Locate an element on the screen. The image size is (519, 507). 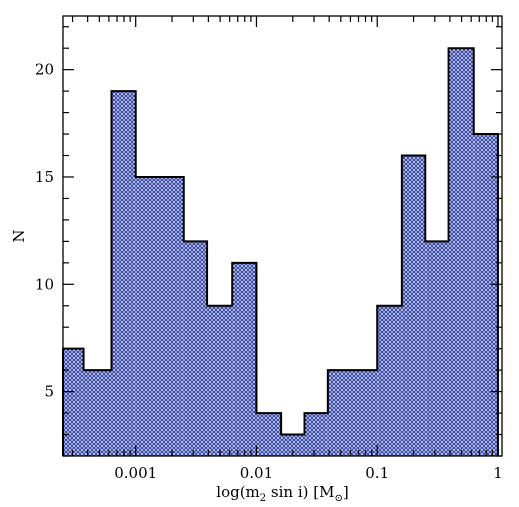
x-tick-label: 0.001 is located at coordinates (135, 473).